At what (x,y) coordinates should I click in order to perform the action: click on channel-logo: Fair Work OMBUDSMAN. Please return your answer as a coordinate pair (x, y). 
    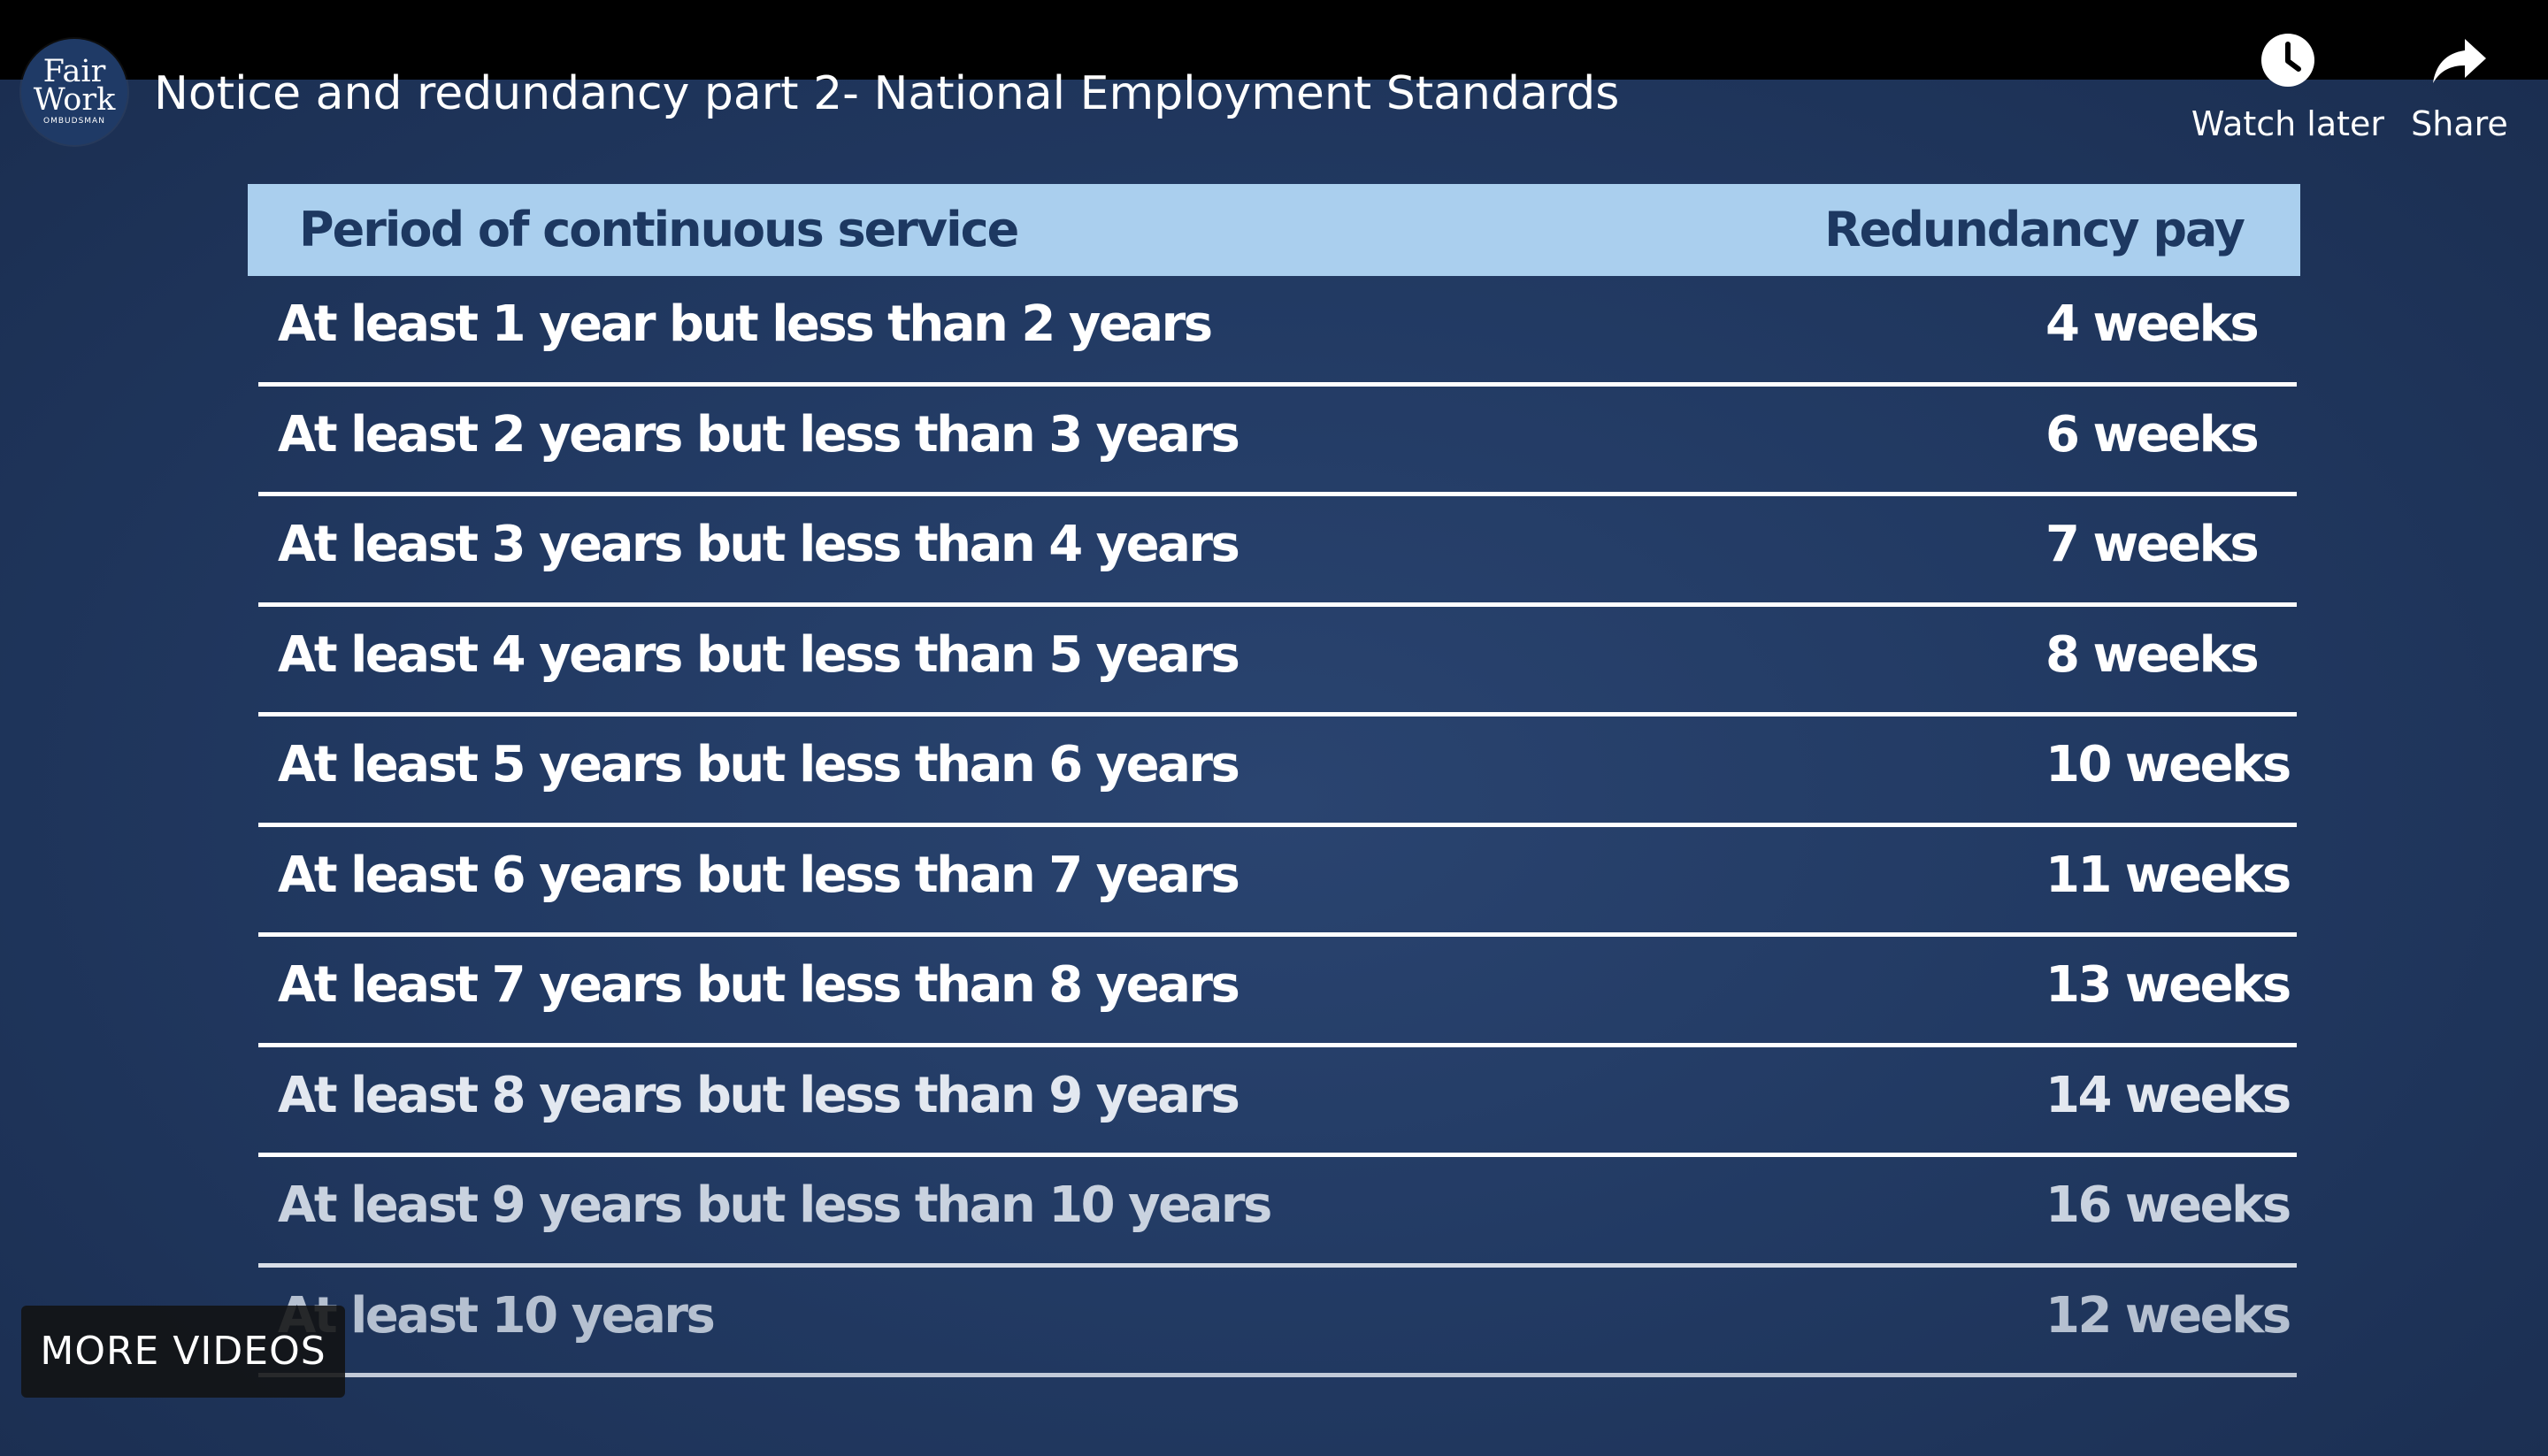
    Looking at the image, I should click on (74, 92).